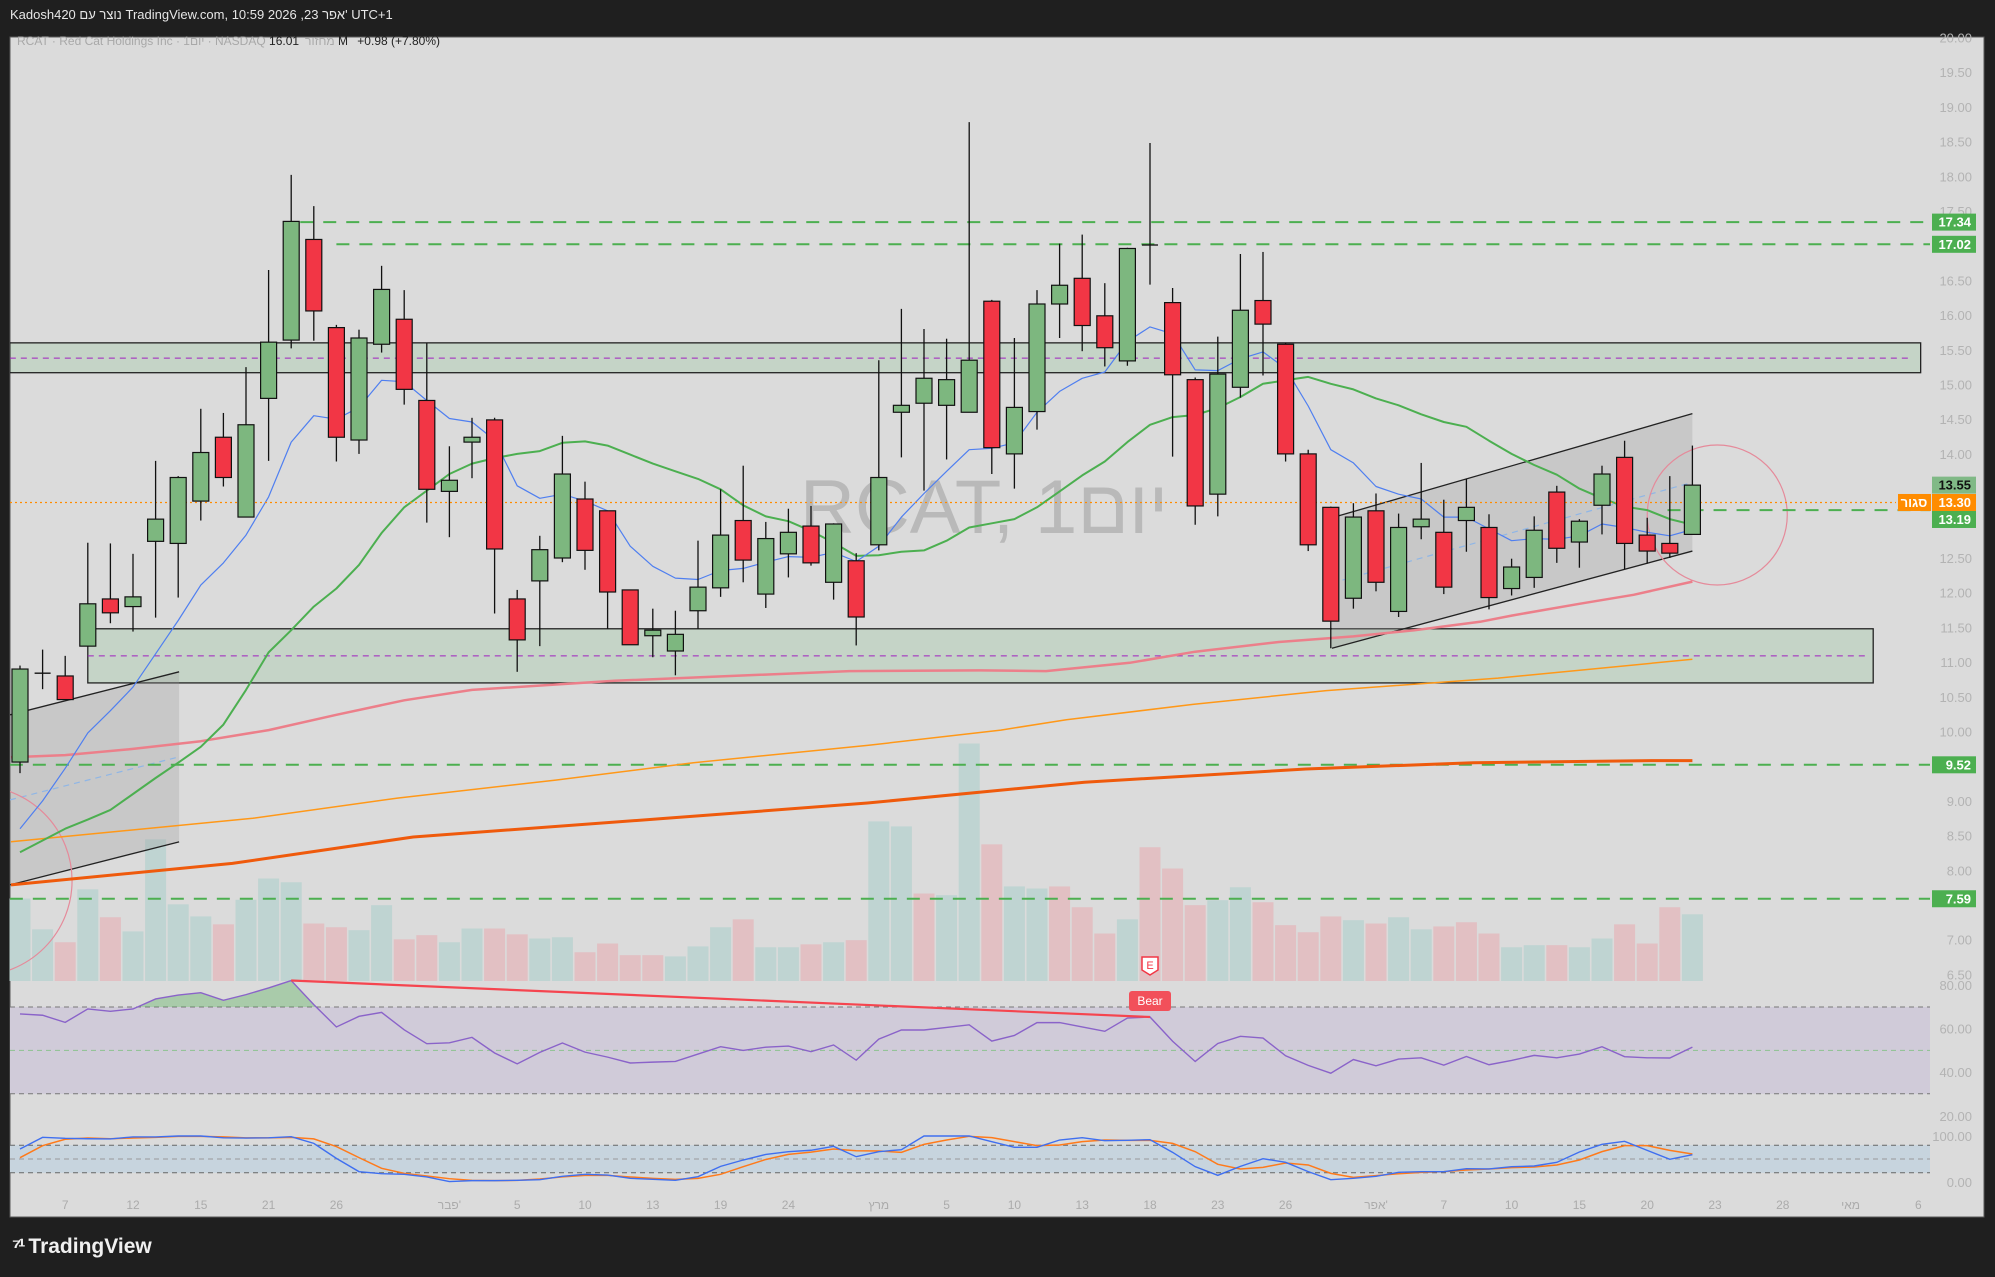 This screenshot has width=1995, height=1277. I want to click on rsi-overbought-fill, so click(856, 993).